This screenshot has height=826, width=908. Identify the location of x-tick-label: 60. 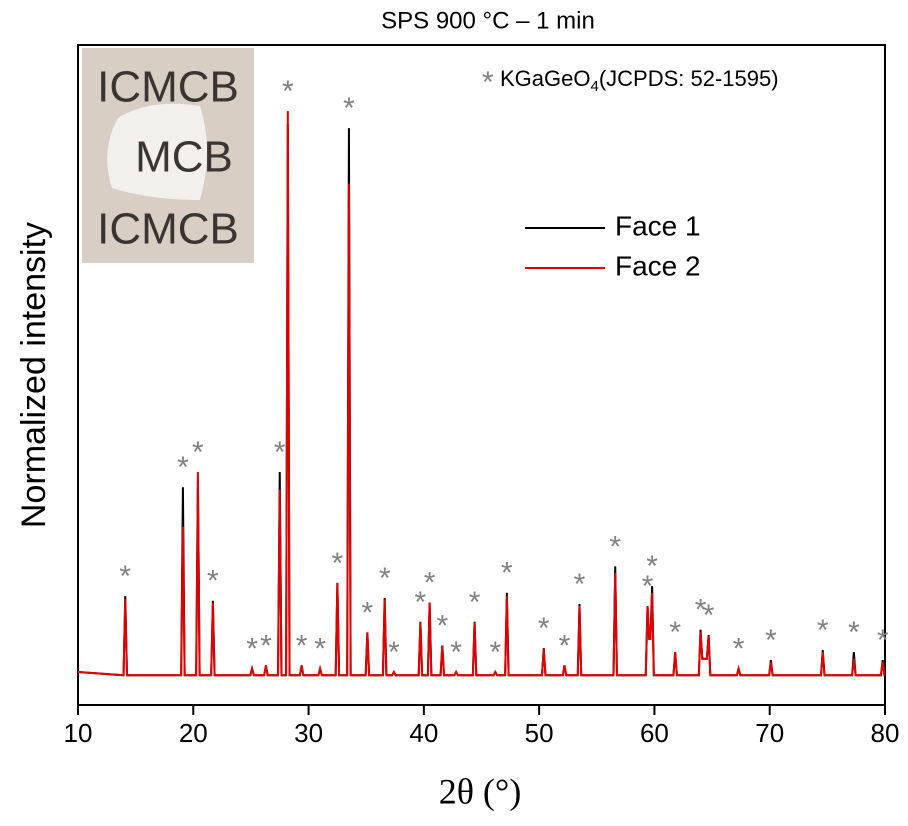
(654, 733).